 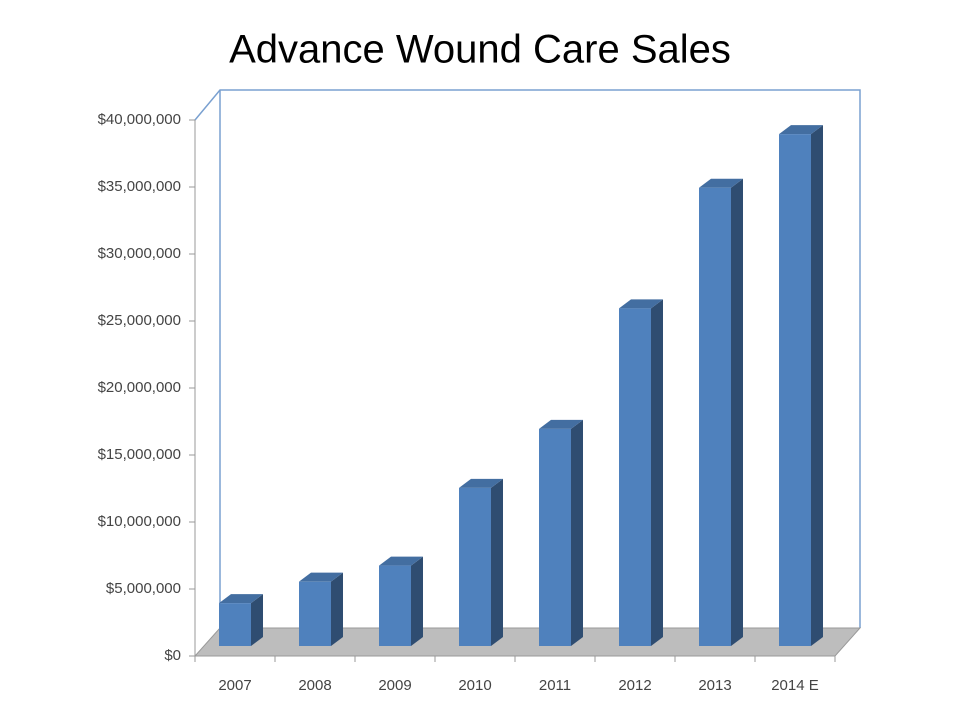 What do you see at coordinates (139, 119) in the screenshot?
I see `y-tick-label: $40,000,000` at bounding box center [139, 119].